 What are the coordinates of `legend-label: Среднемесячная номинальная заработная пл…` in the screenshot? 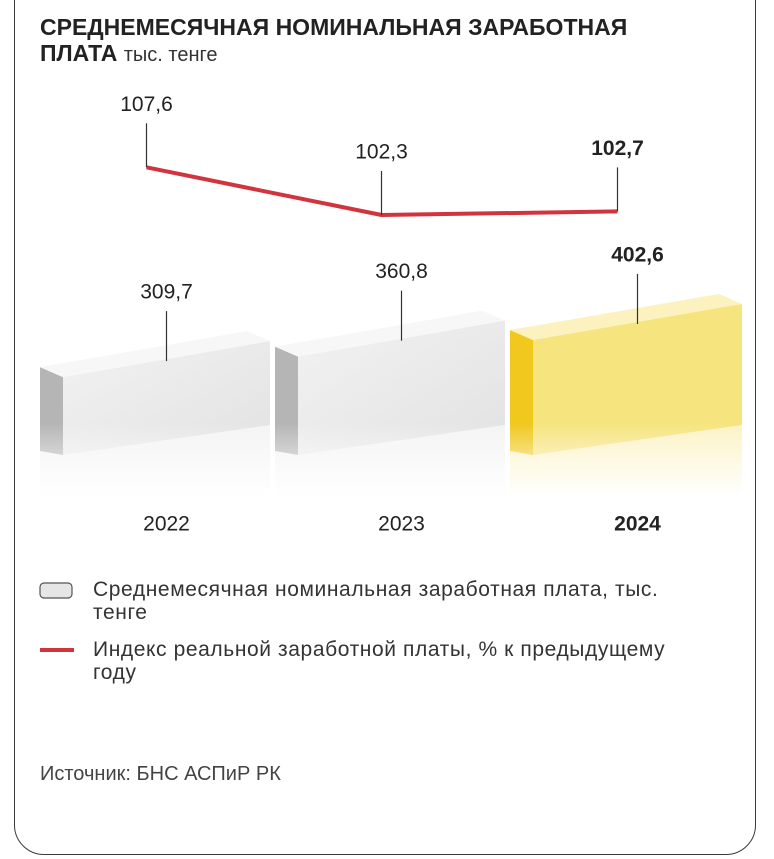 It's located at (376, 601).